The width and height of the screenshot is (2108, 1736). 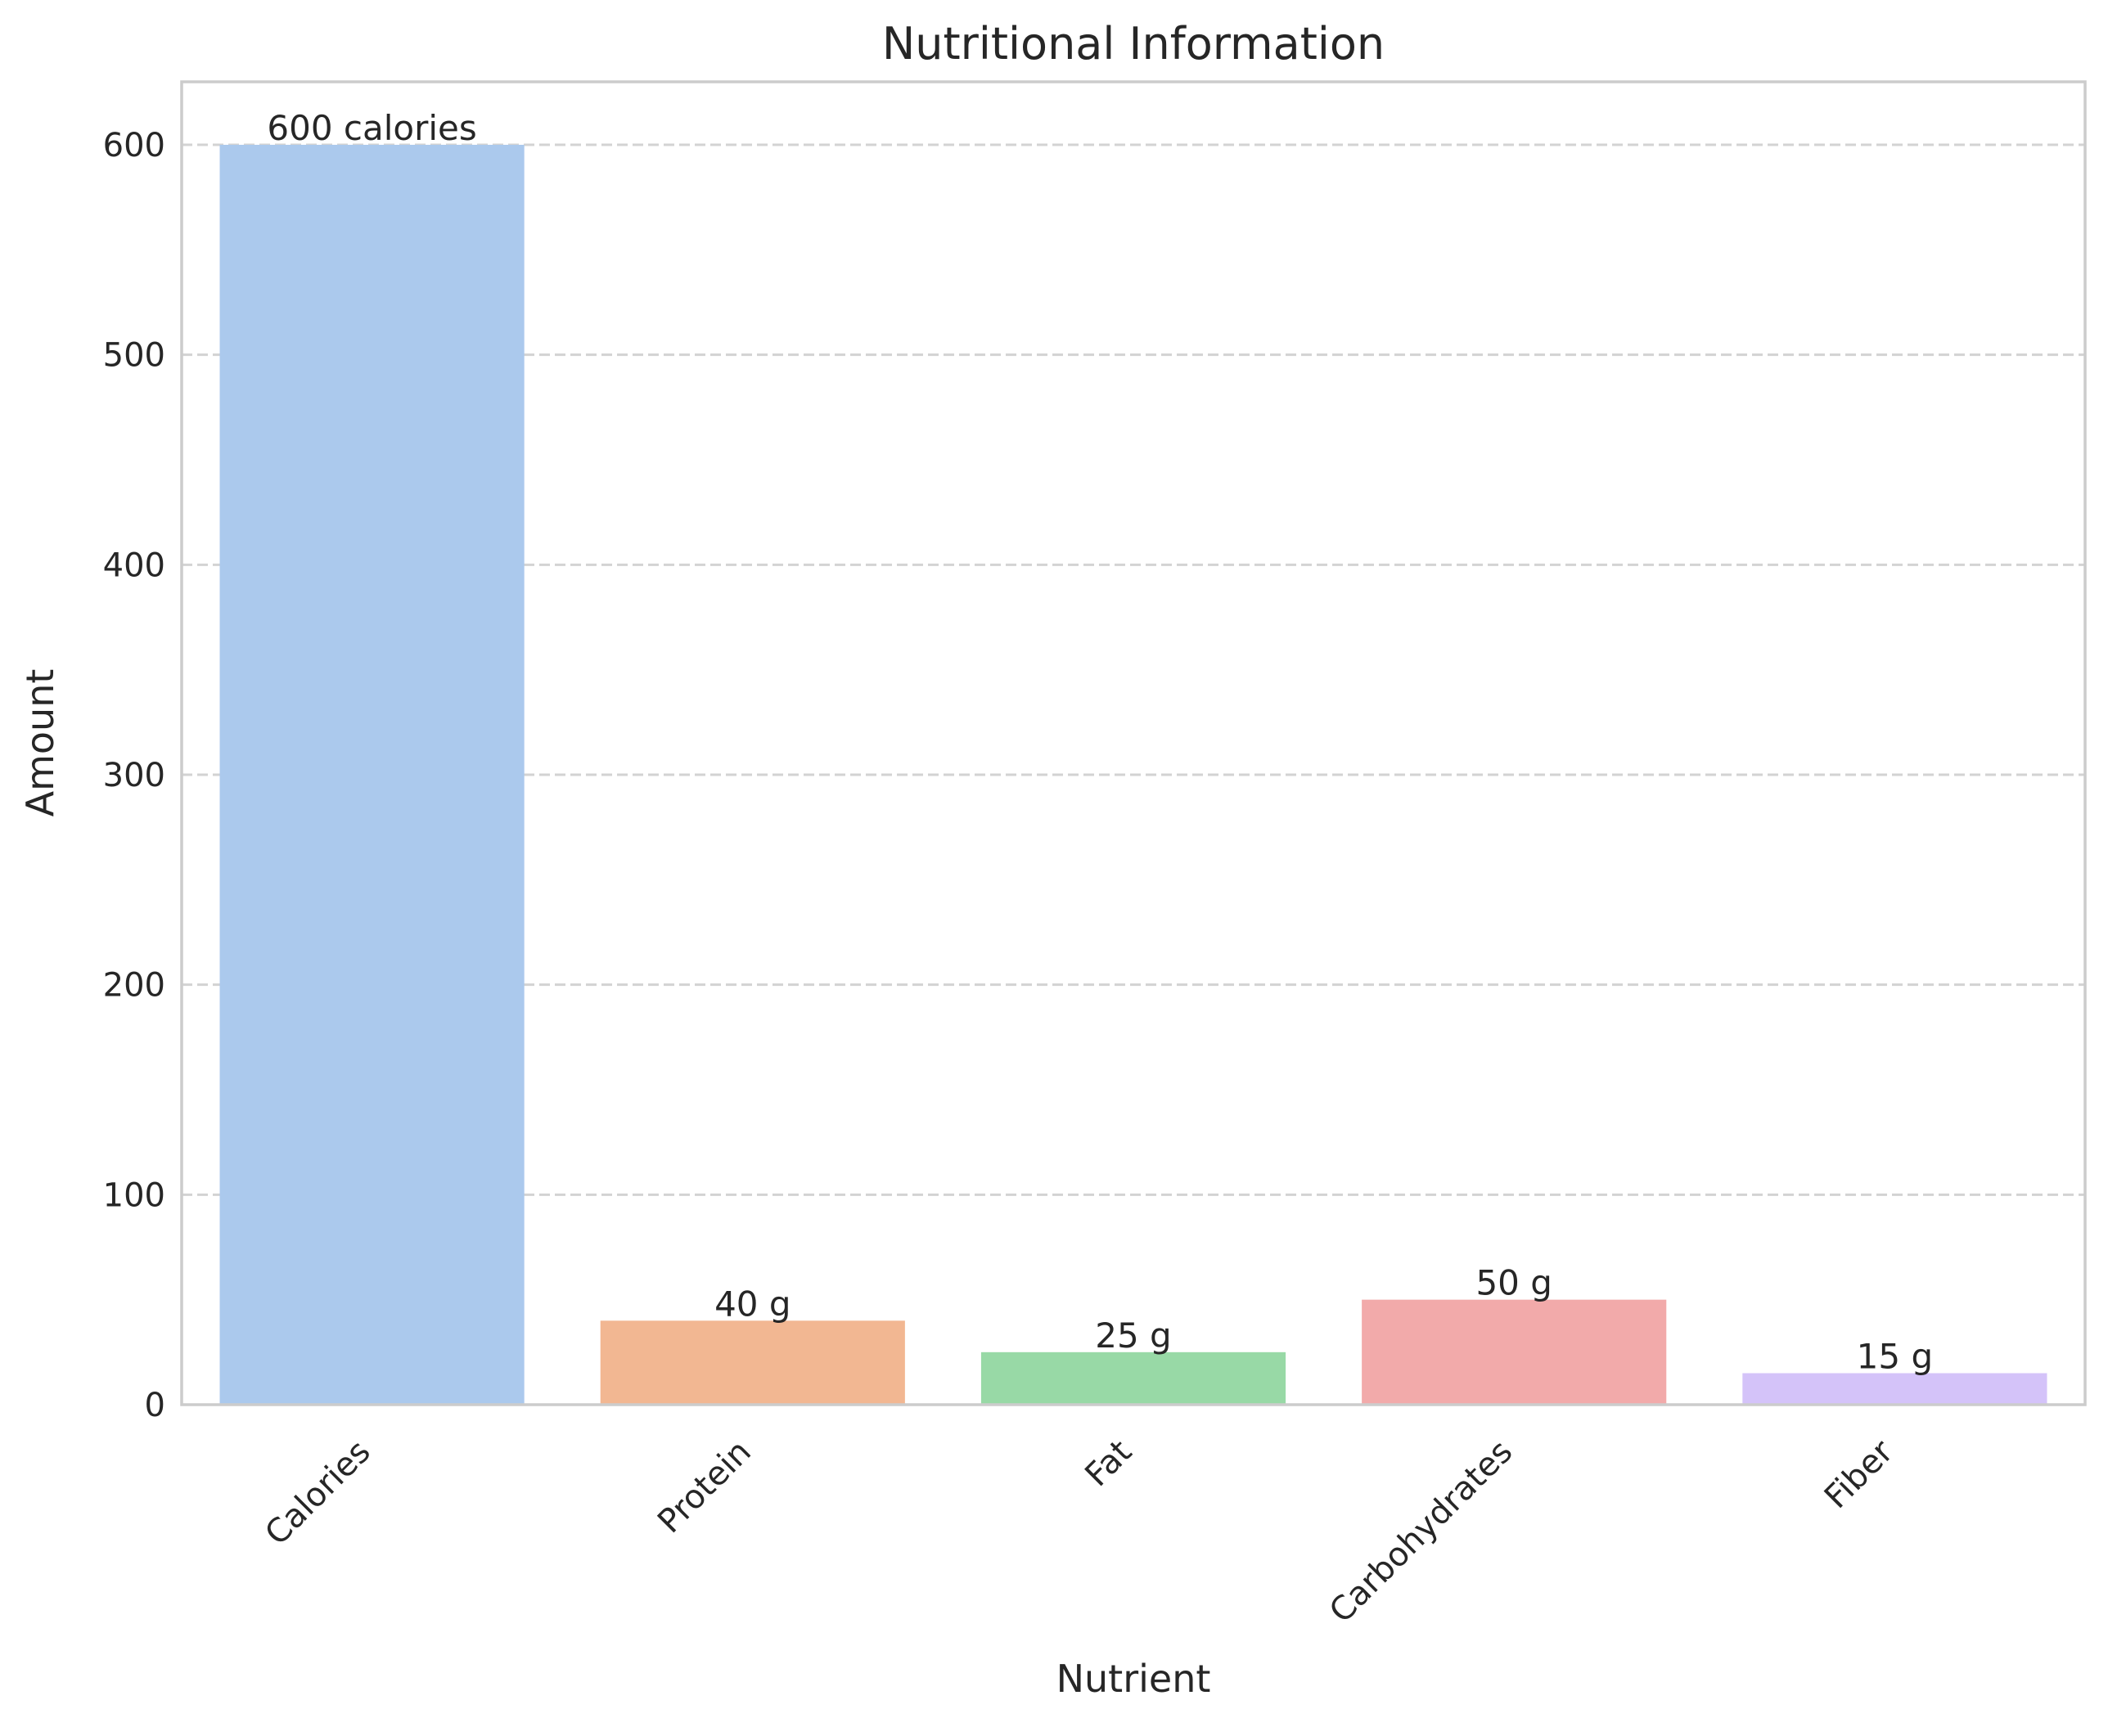 What do you see at coordinates (371, 128) in the screenshot?
I see `data-label-calories: 600 calories` at bounding box center [371, 128].